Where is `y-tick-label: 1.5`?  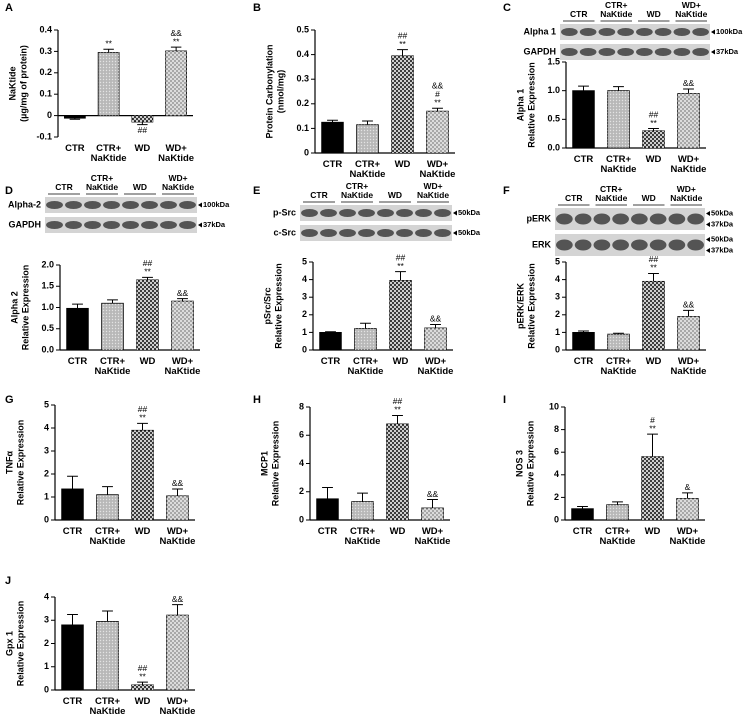
y-tick-label: 1.5 is located at coordinates (47, 286).